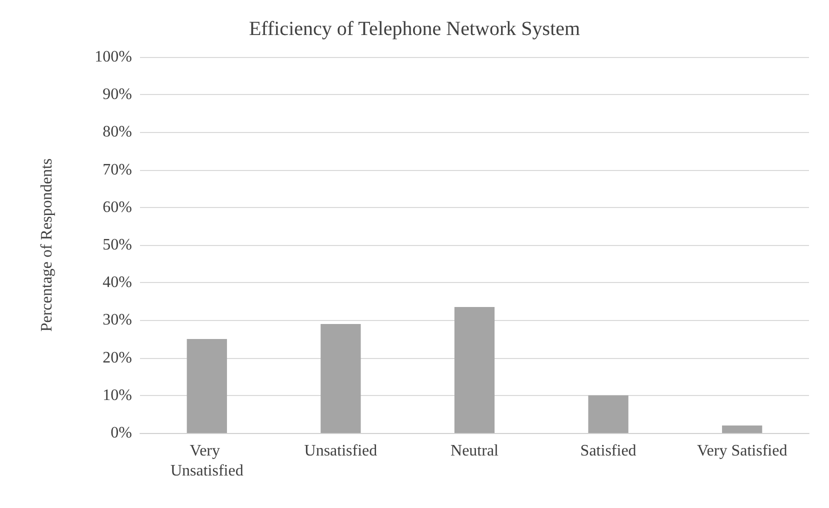  Describe the element at coordinates (117, 95) in the screenshot. I see `y-tick-label: 90%` at that location.